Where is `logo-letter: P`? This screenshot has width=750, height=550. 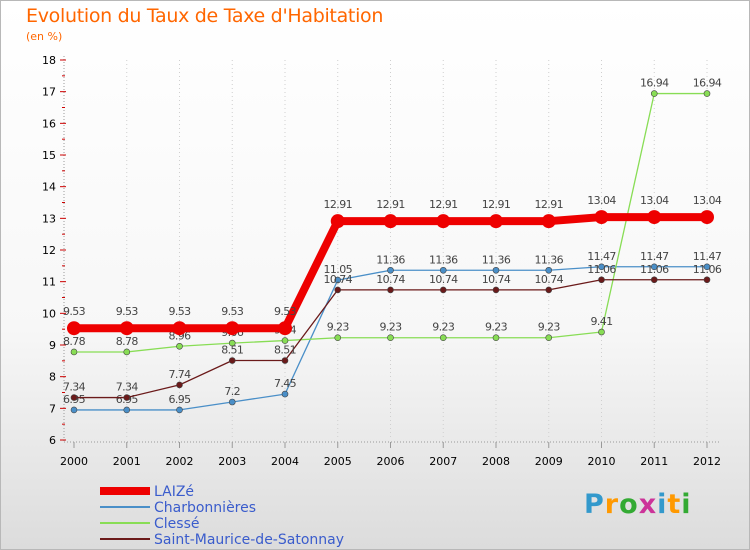 logo-letter: P is located at coordinates (594, 504).